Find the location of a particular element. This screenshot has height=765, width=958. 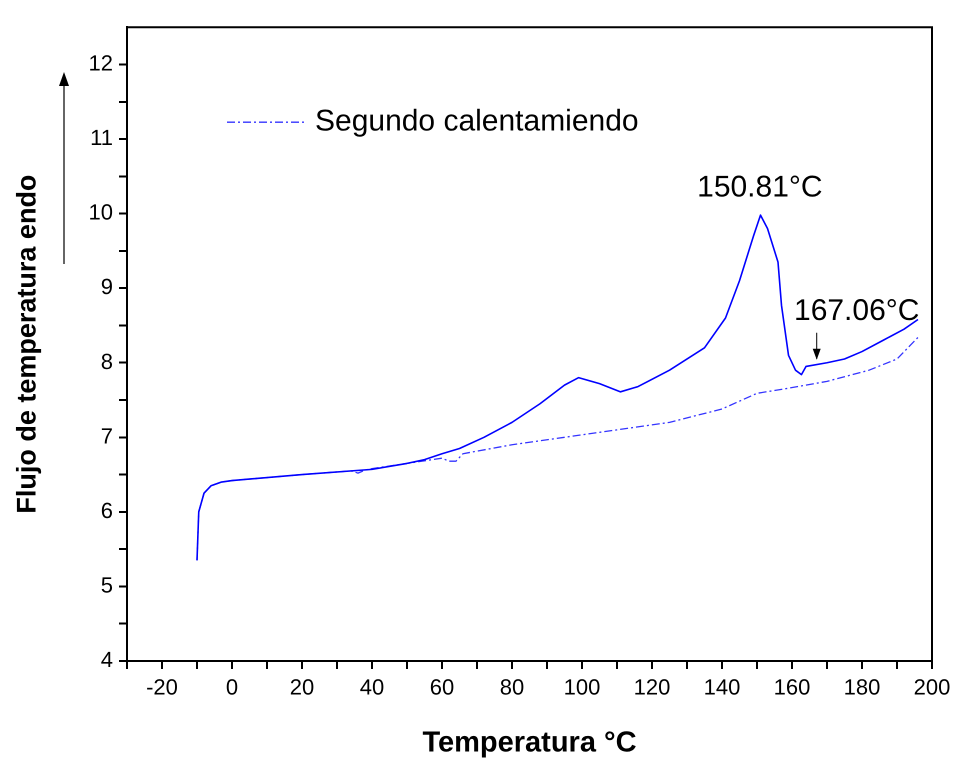

x-tick-label: 20 is located at coordinates (302, 687).